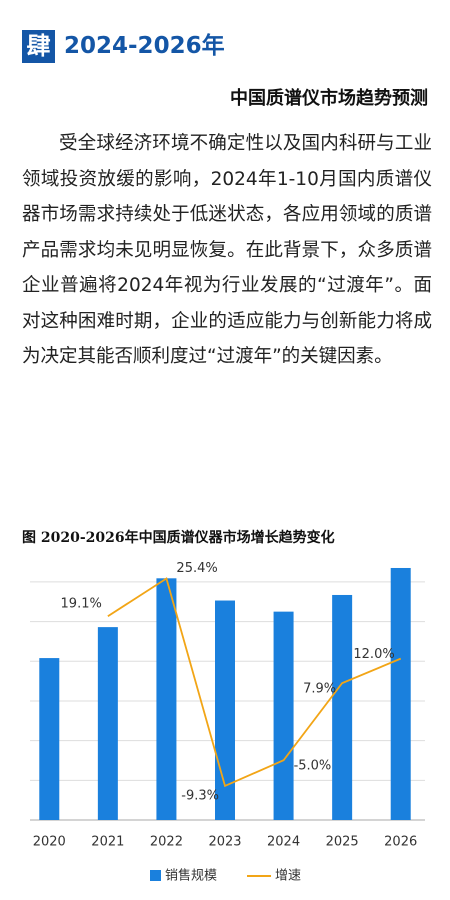  I want to click on x-tick-label: 2026, so click(400, 842).